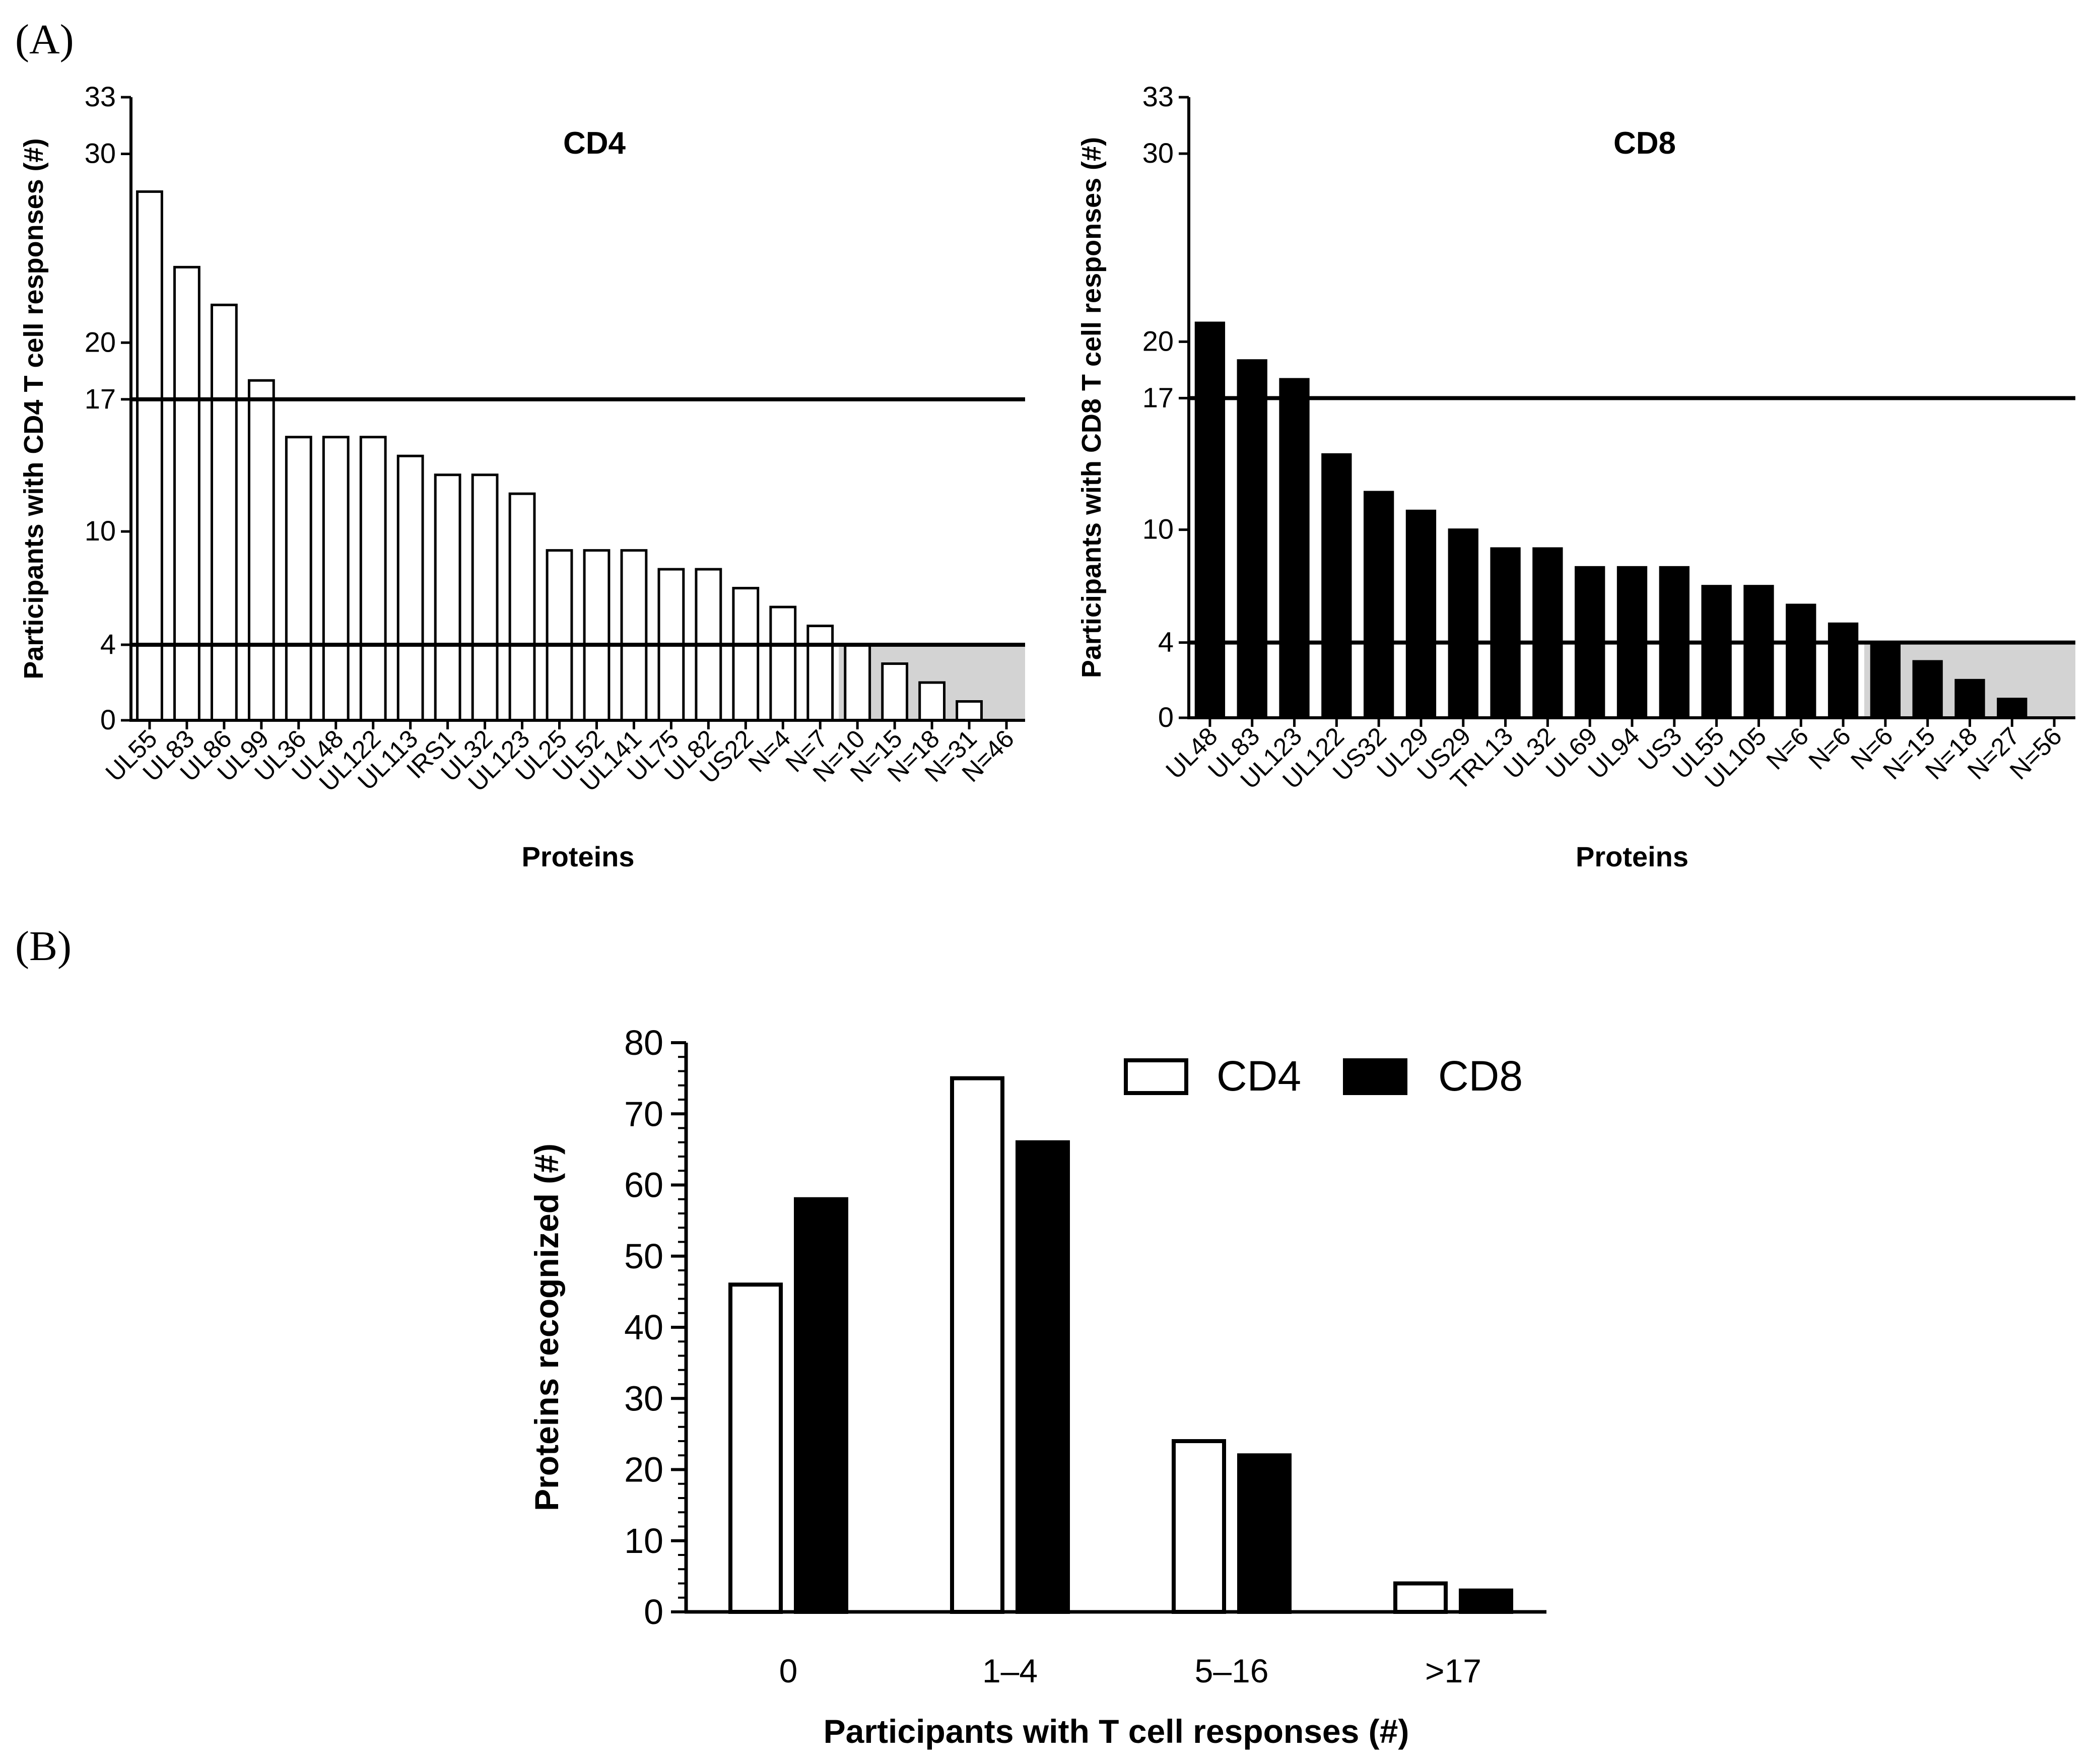  Describe the element at coordinates (746, 655) in the screenshot. I see `bar-US22` at that location.